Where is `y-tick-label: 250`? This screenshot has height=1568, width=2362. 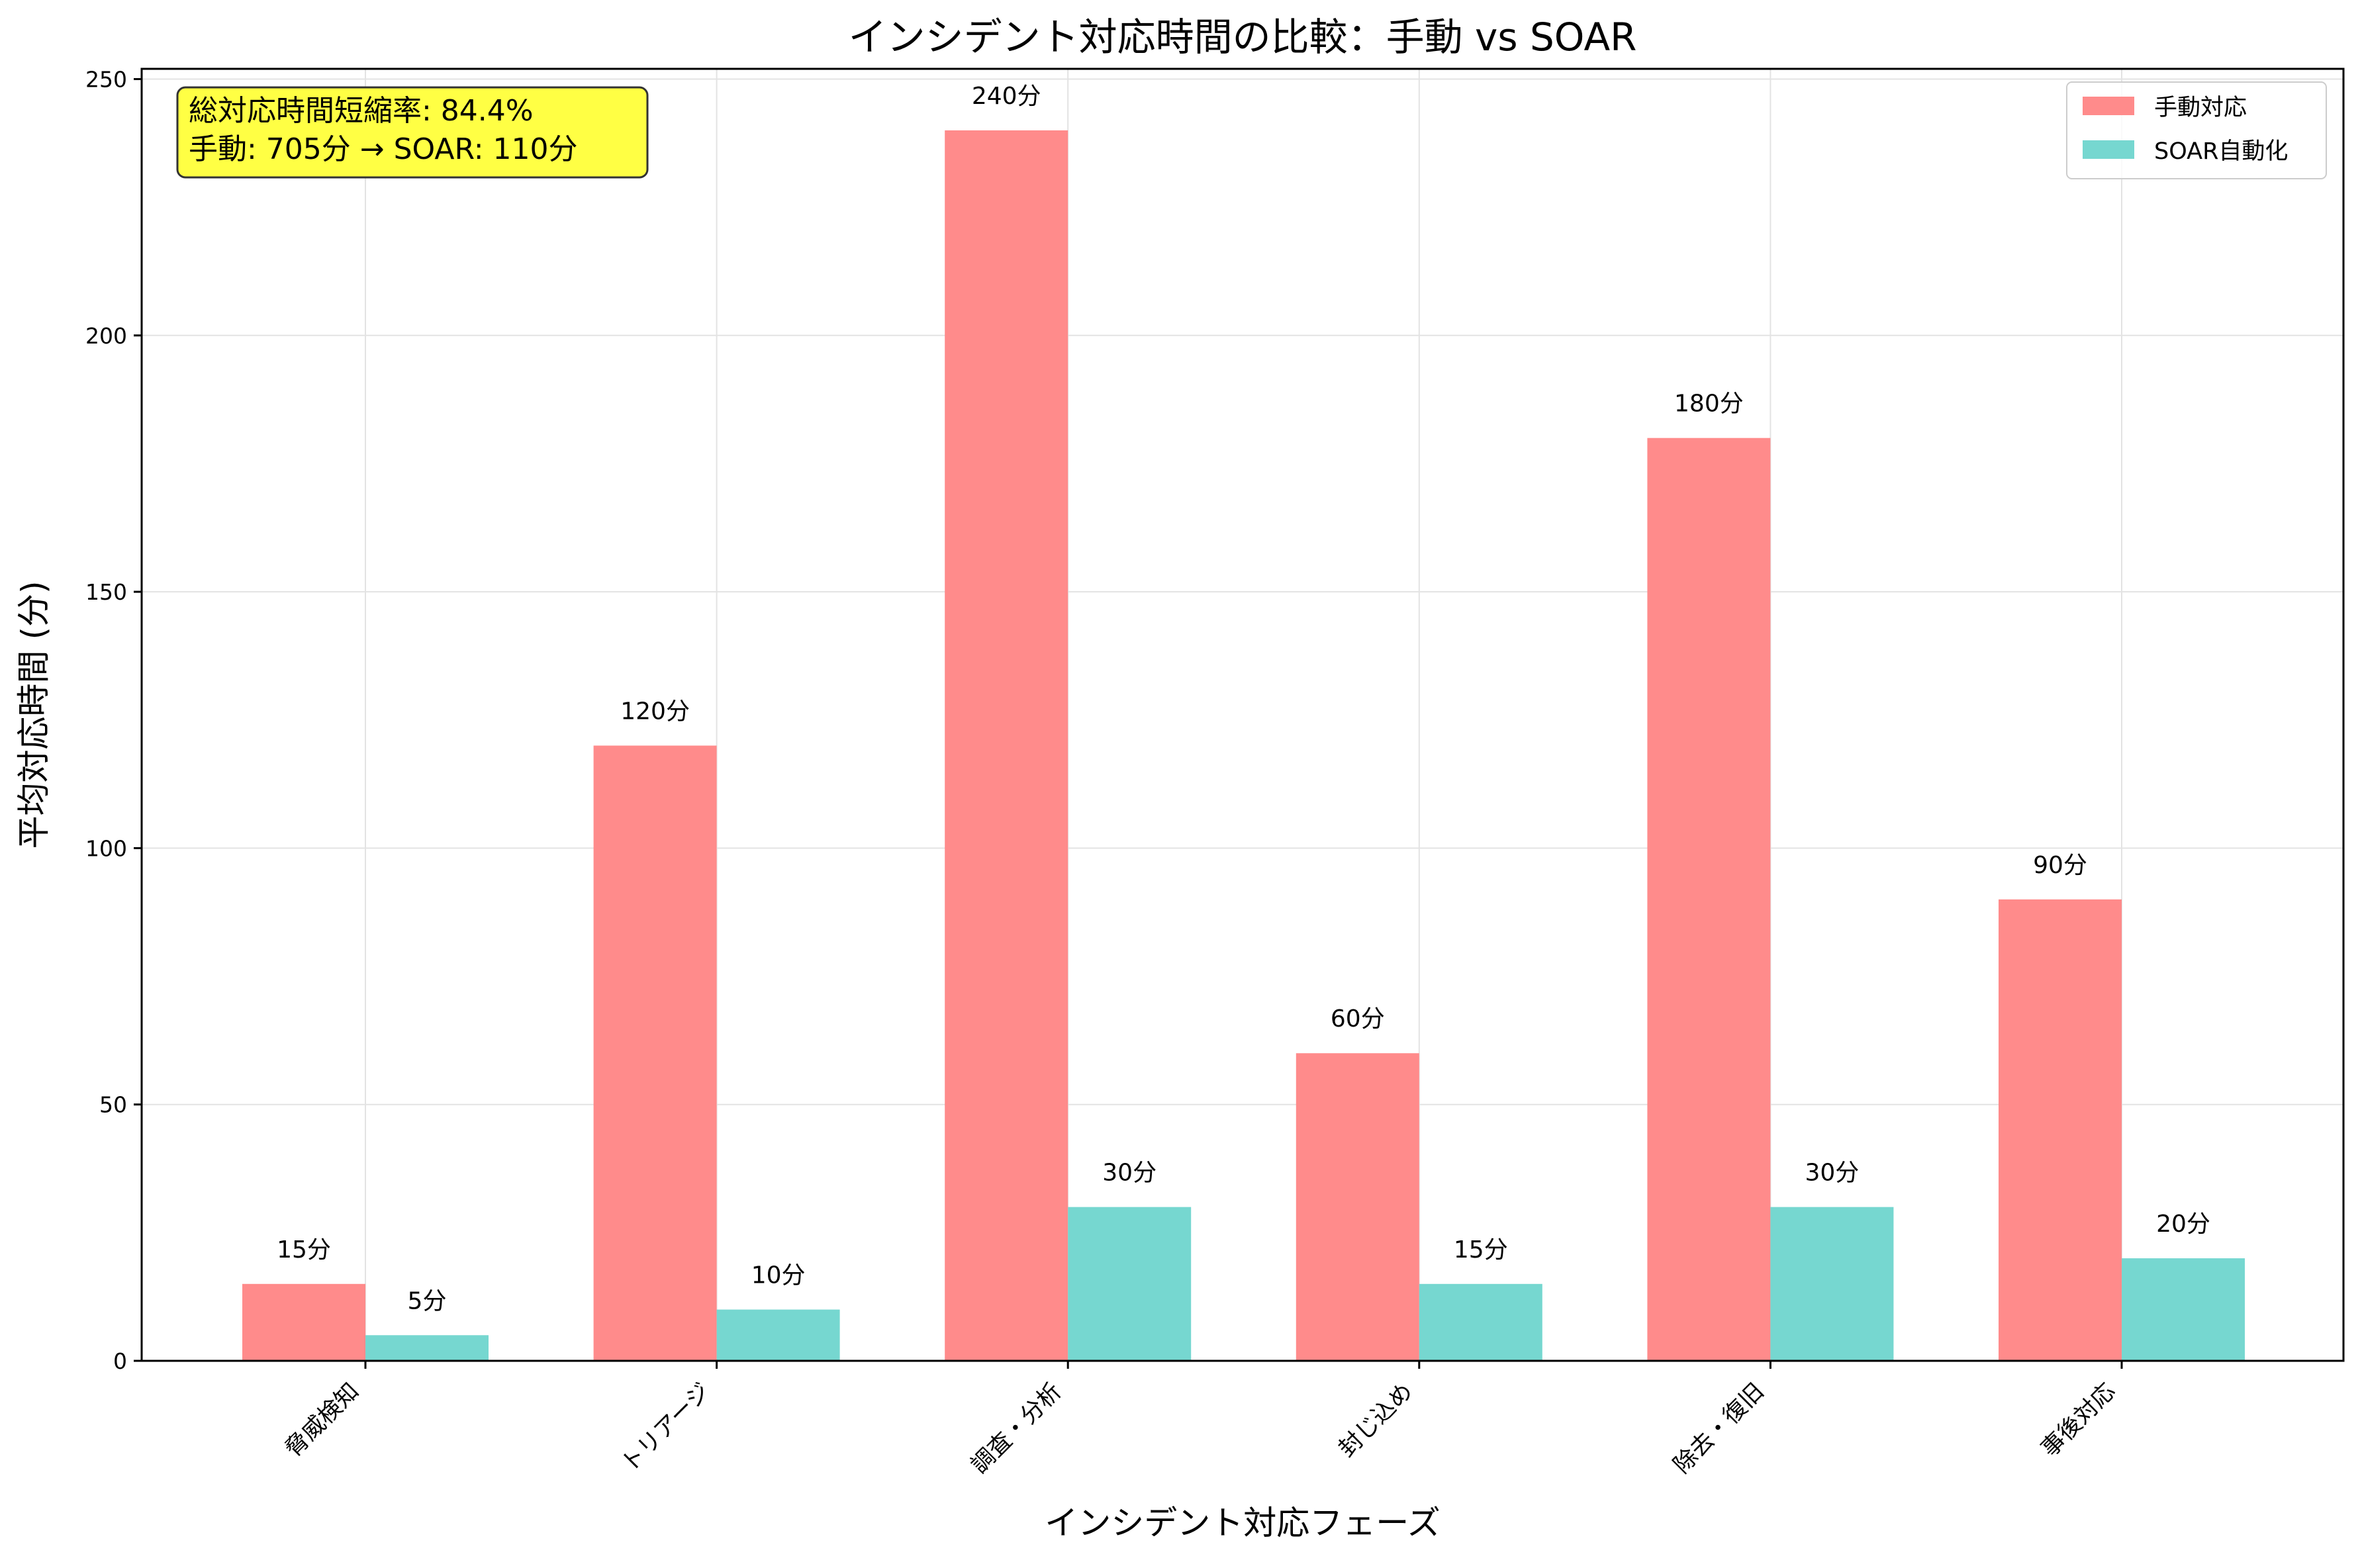 y-tick-label: 250 is located at coordinates (106, 79).